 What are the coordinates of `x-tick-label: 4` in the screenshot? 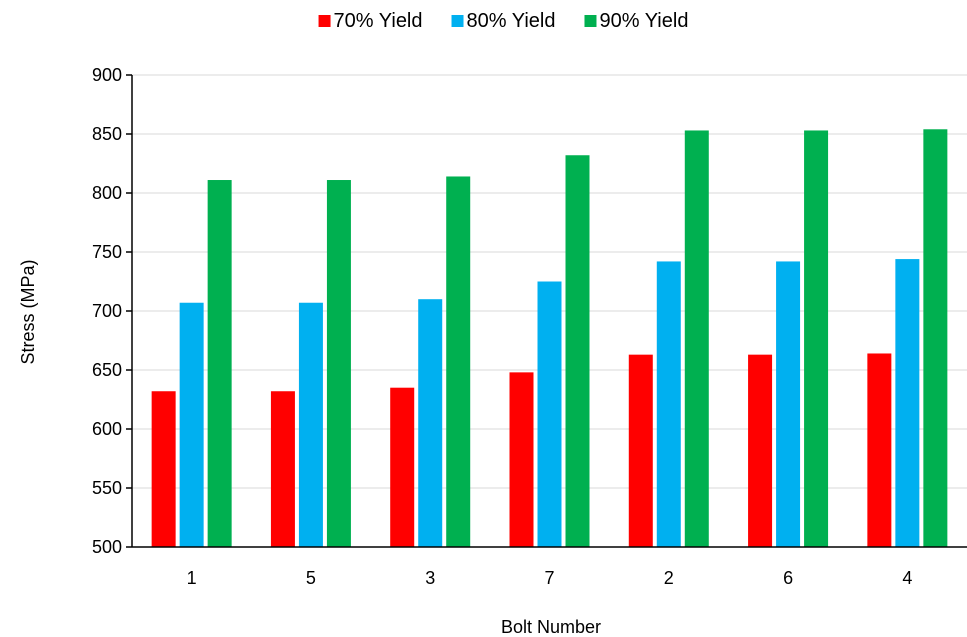 It's located at (907, 578).